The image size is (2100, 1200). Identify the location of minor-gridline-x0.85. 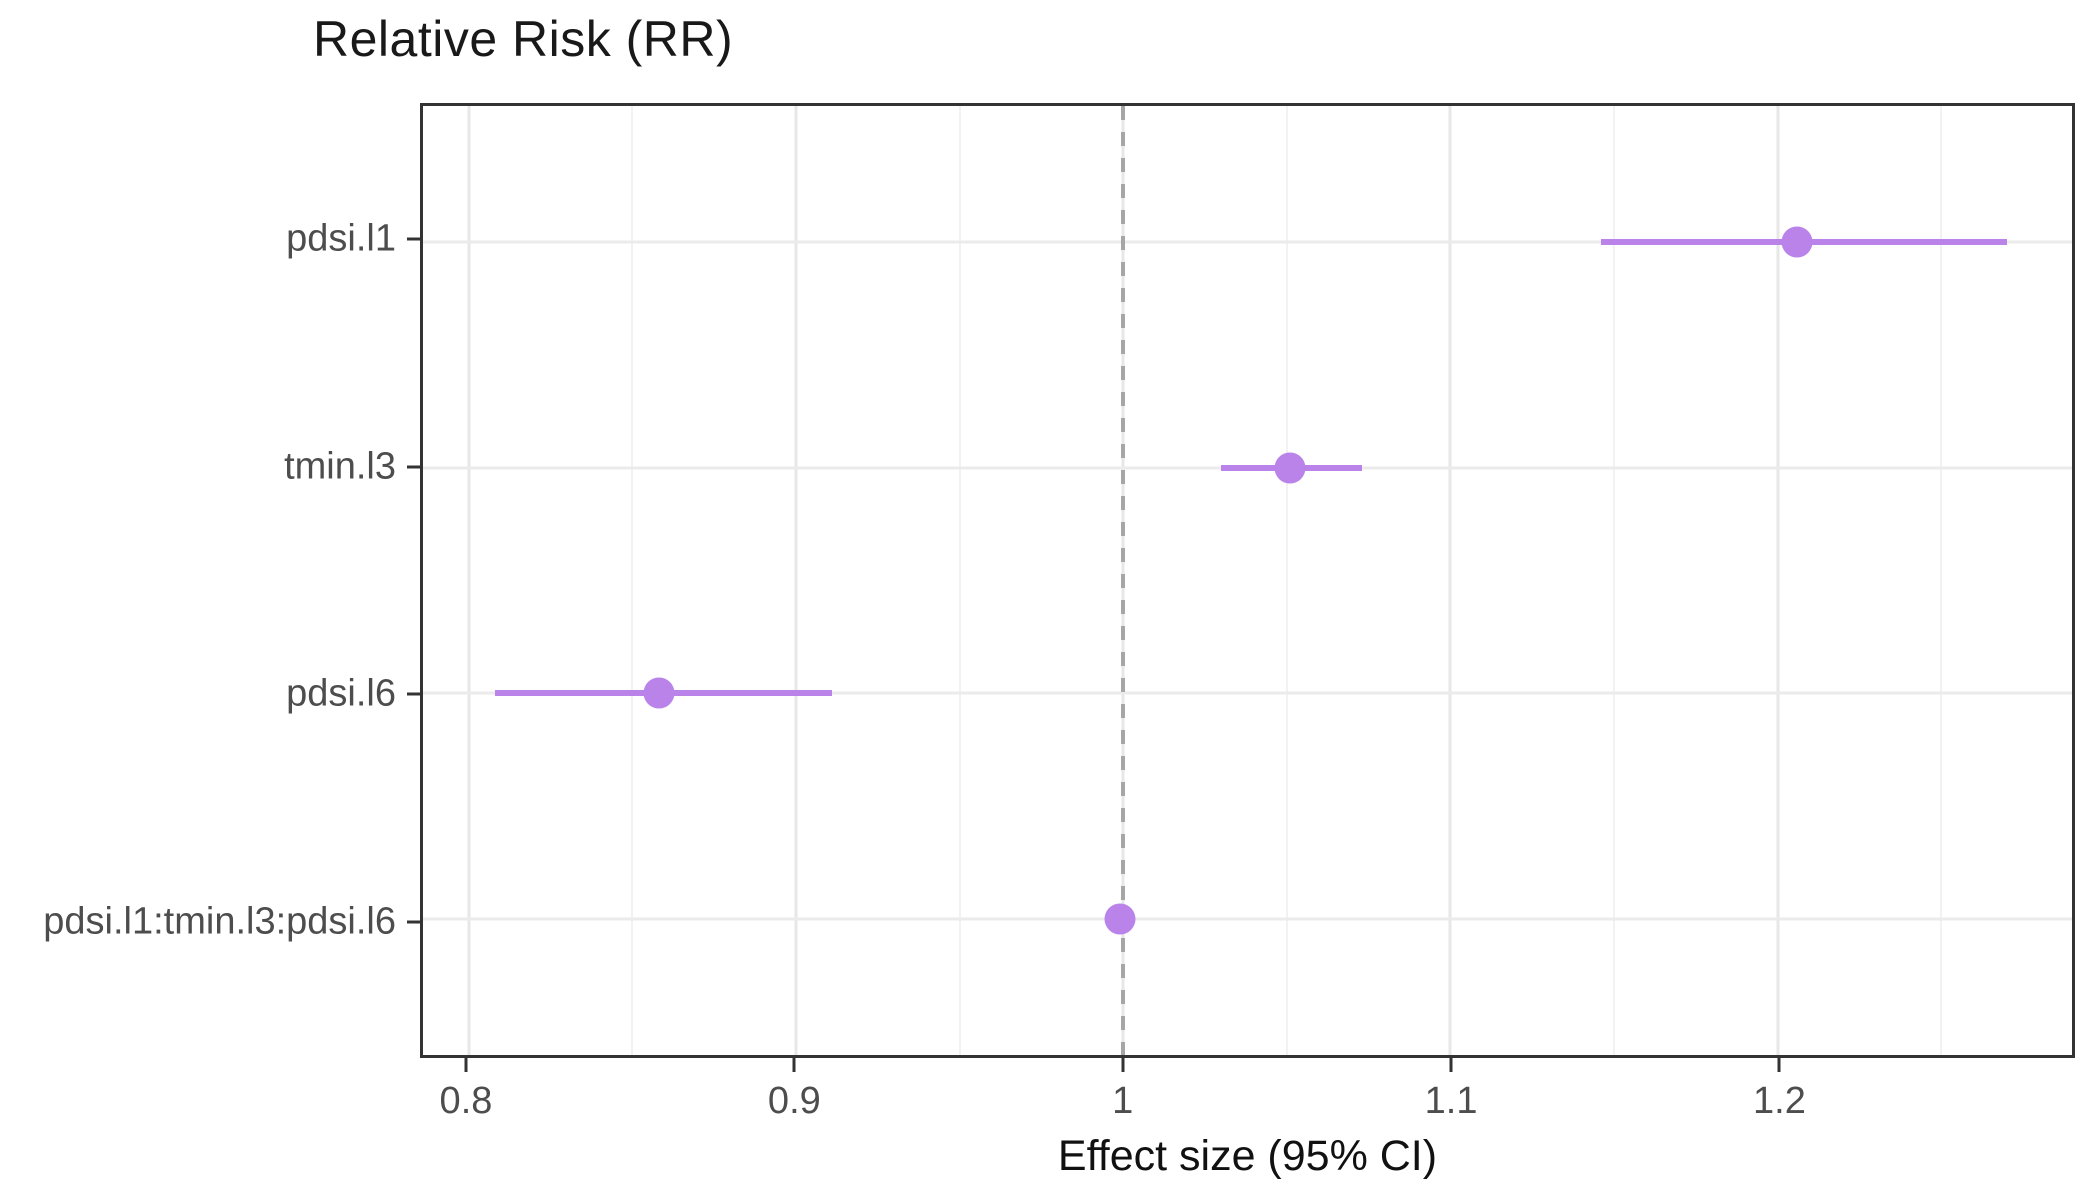
(632, 580).